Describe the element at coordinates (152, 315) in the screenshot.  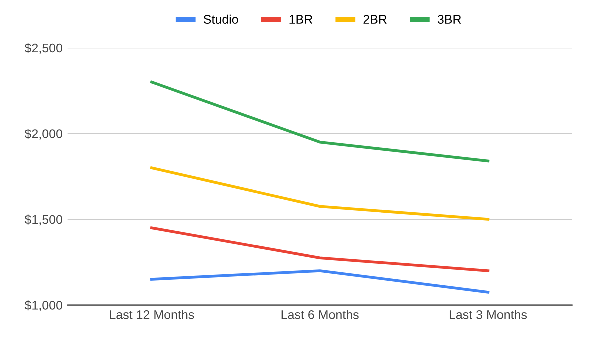
I see `x-tick-label: Last 12 Months` at that location.